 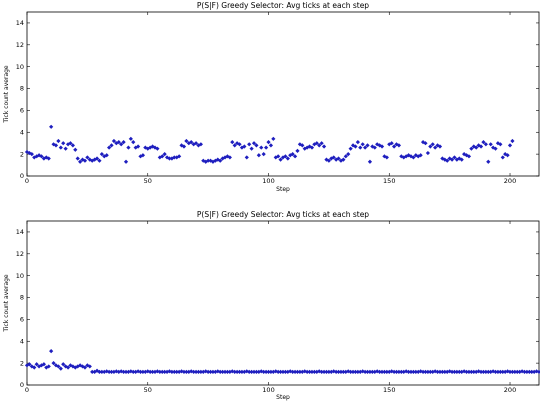 What do you see at coordinates (20, 23) in the screenshot?
I see `chart-top-ytick-label: 14` at bounding box center [20, 23].